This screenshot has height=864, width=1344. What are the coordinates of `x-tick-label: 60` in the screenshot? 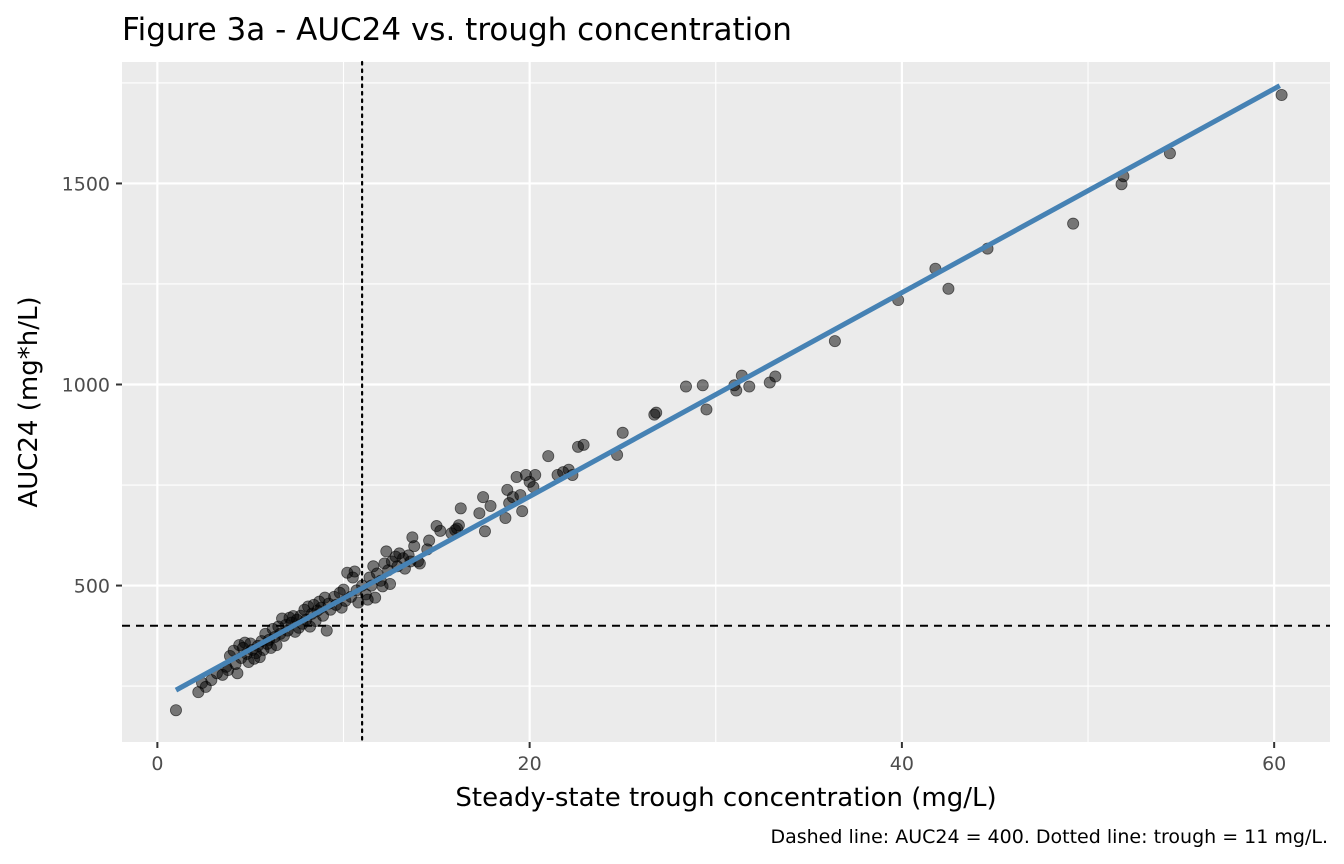 It's located at (1274, 764).